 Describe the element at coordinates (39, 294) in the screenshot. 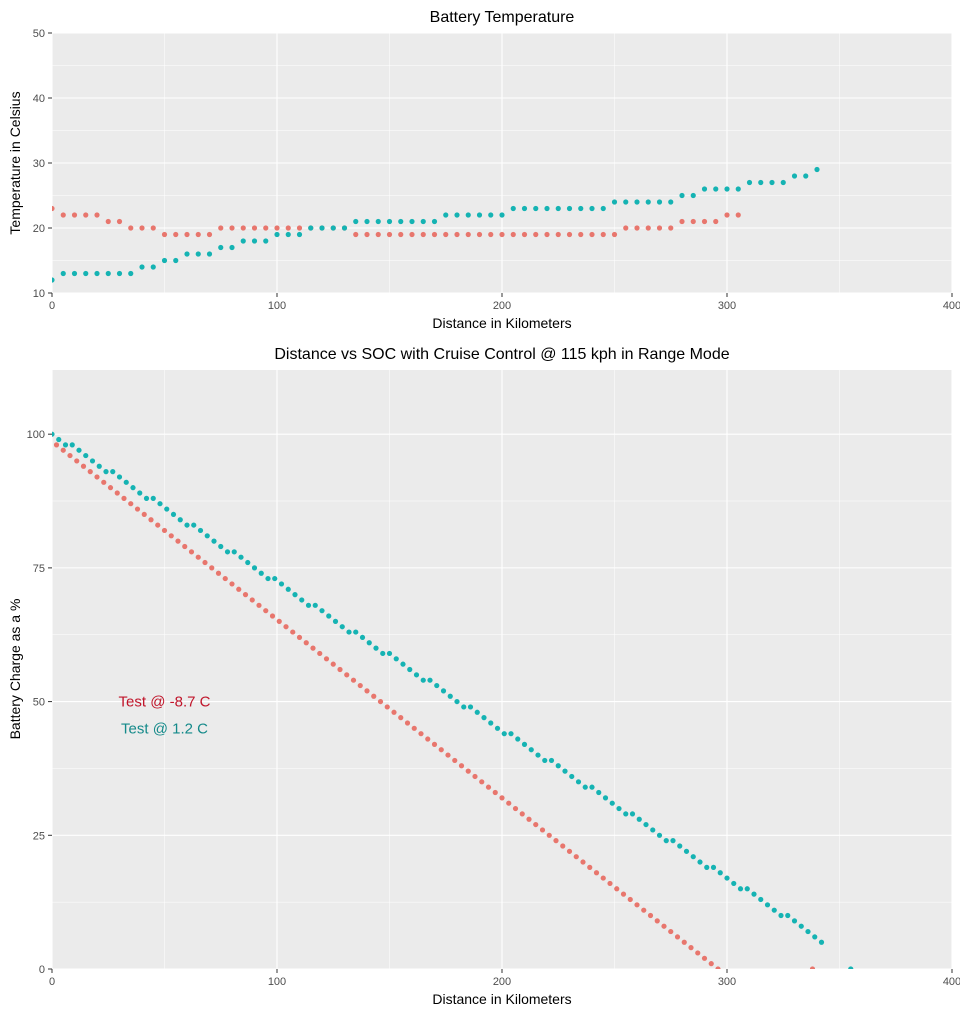

I see `y-tick-label: 10` at that location.